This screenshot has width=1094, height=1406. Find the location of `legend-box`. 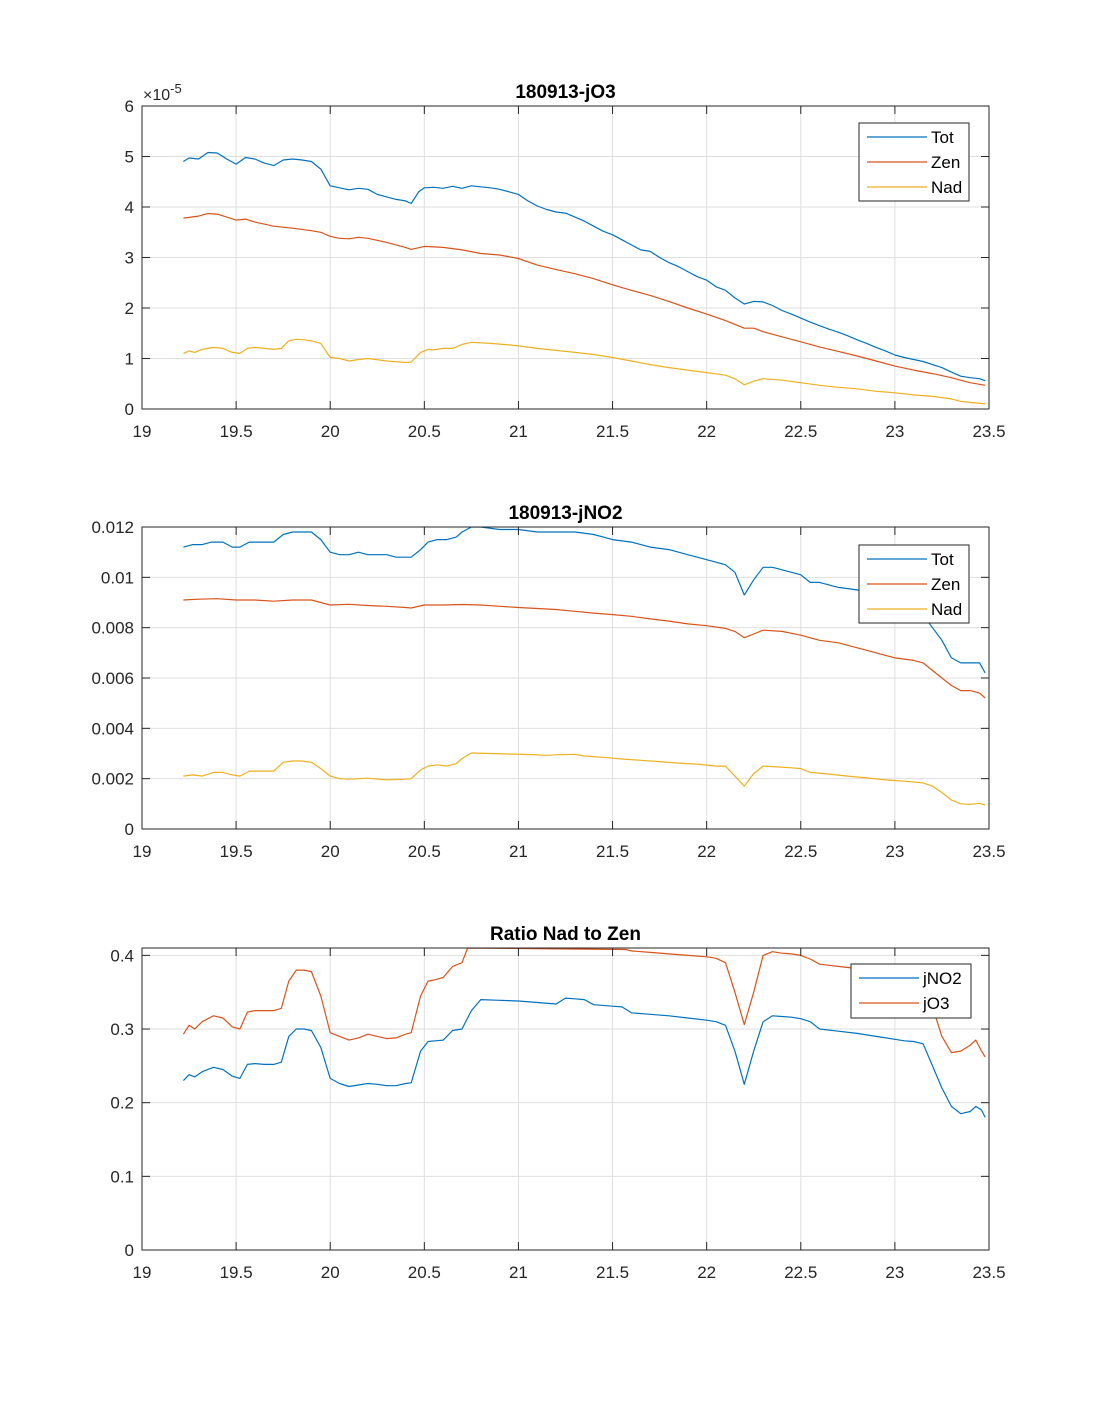

legend-box is located at coordinates (911, 991).